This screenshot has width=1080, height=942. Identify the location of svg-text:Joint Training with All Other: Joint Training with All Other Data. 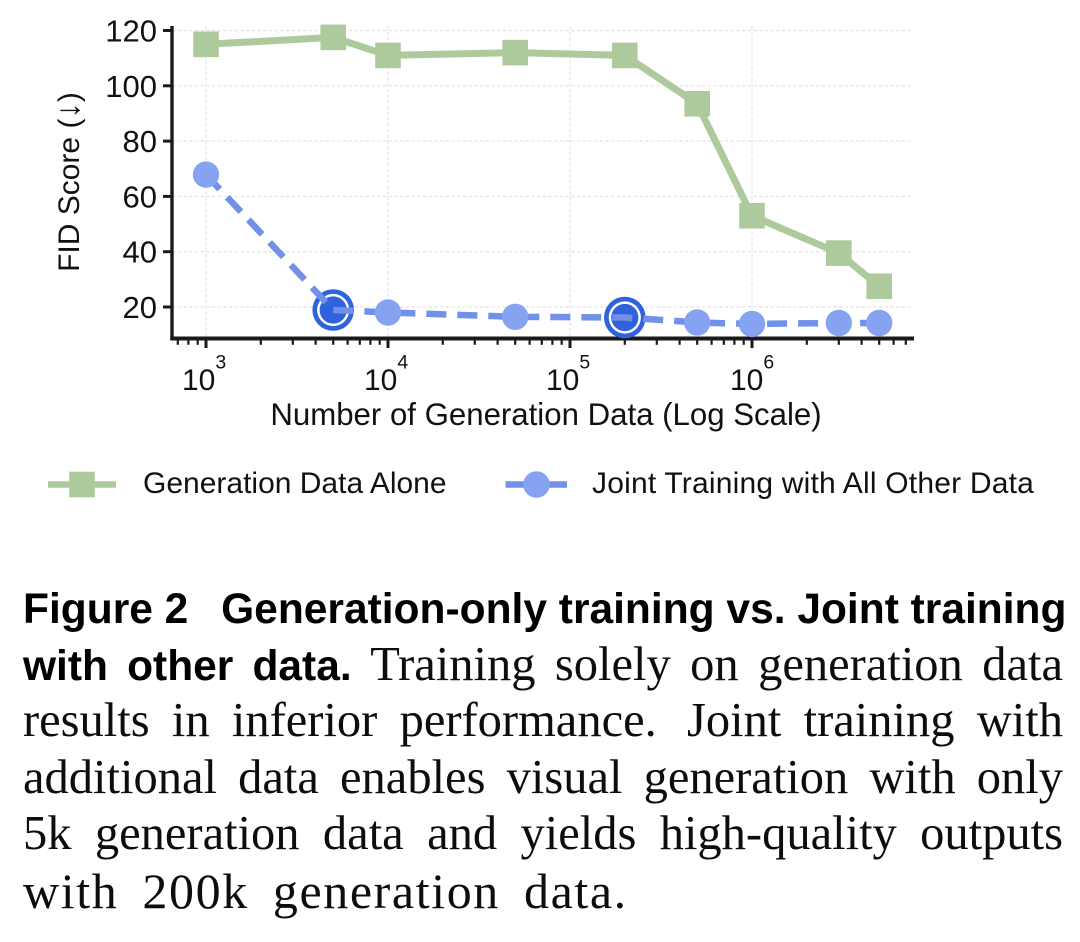
(813, 483).